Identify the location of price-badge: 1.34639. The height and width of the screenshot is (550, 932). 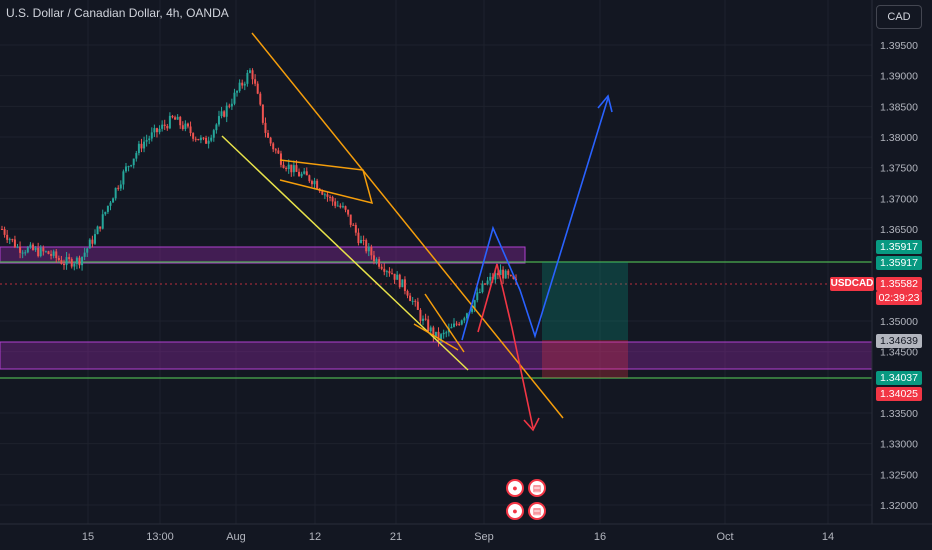
(899, 341).